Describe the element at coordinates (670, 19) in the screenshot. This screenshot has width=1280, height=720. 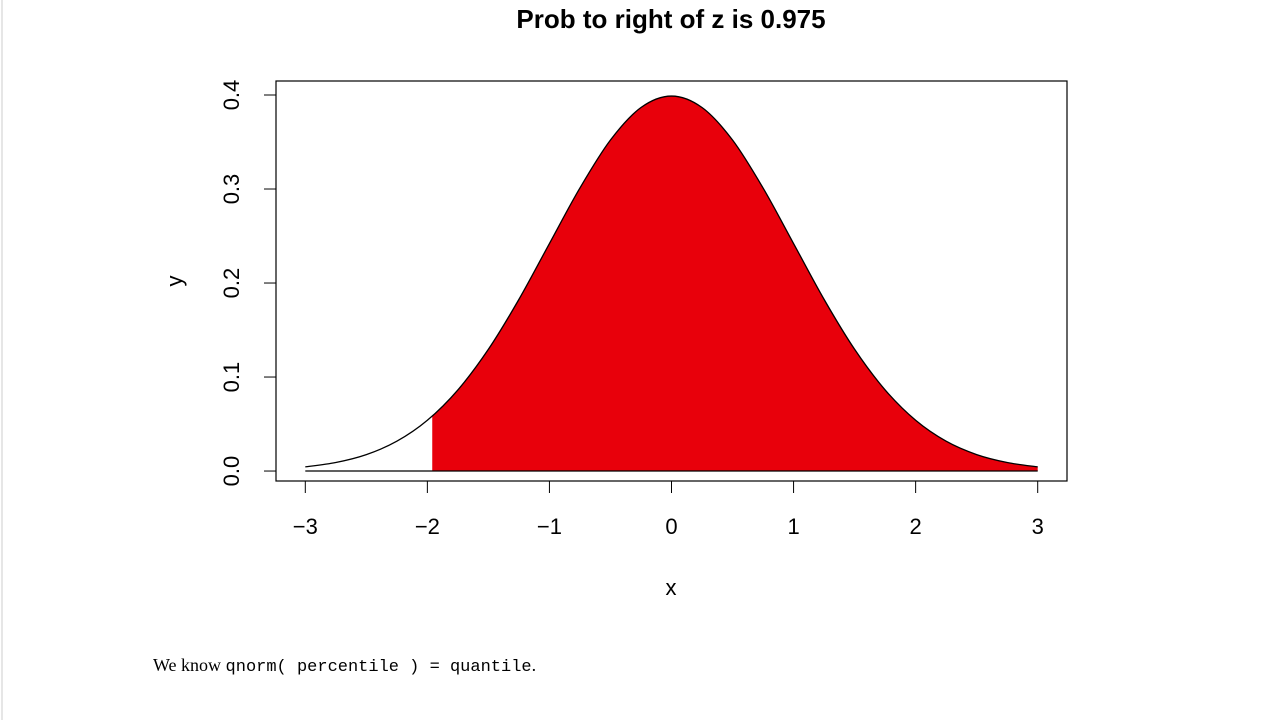
I see `chart-title: Prob to right of z is 0.975` at that location.